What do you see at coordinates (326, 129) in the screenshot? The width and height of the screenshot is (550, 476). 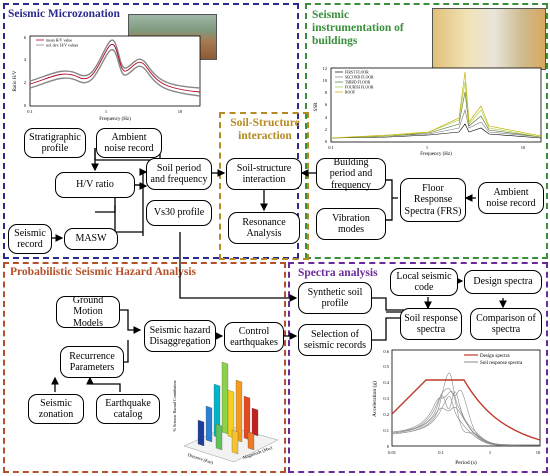 I see `ssr-ytick-1: 2` at bounding box center [326, 129].